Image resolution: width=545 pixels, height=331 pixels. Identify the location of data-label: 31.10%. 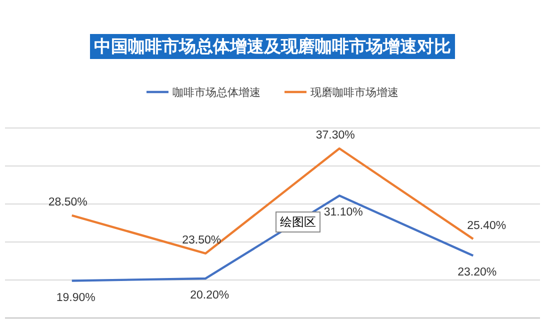
(343, 212).